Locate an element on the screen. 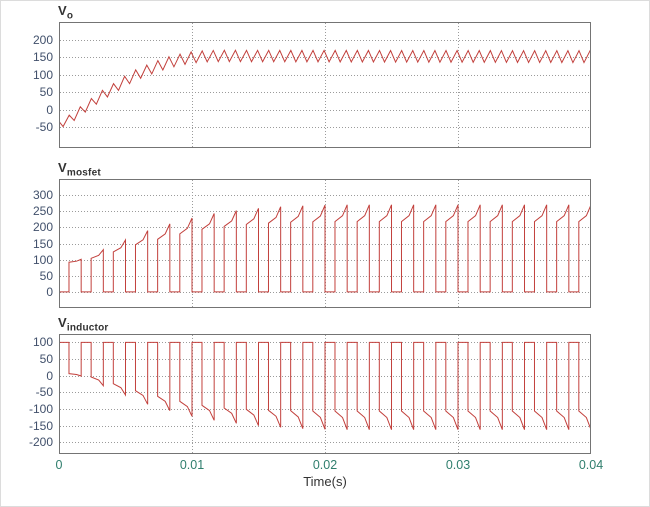 Image resolution: width=650 pixels, height=507 pixels. y-tick-label: -150 is located at coordinates (40, 425).